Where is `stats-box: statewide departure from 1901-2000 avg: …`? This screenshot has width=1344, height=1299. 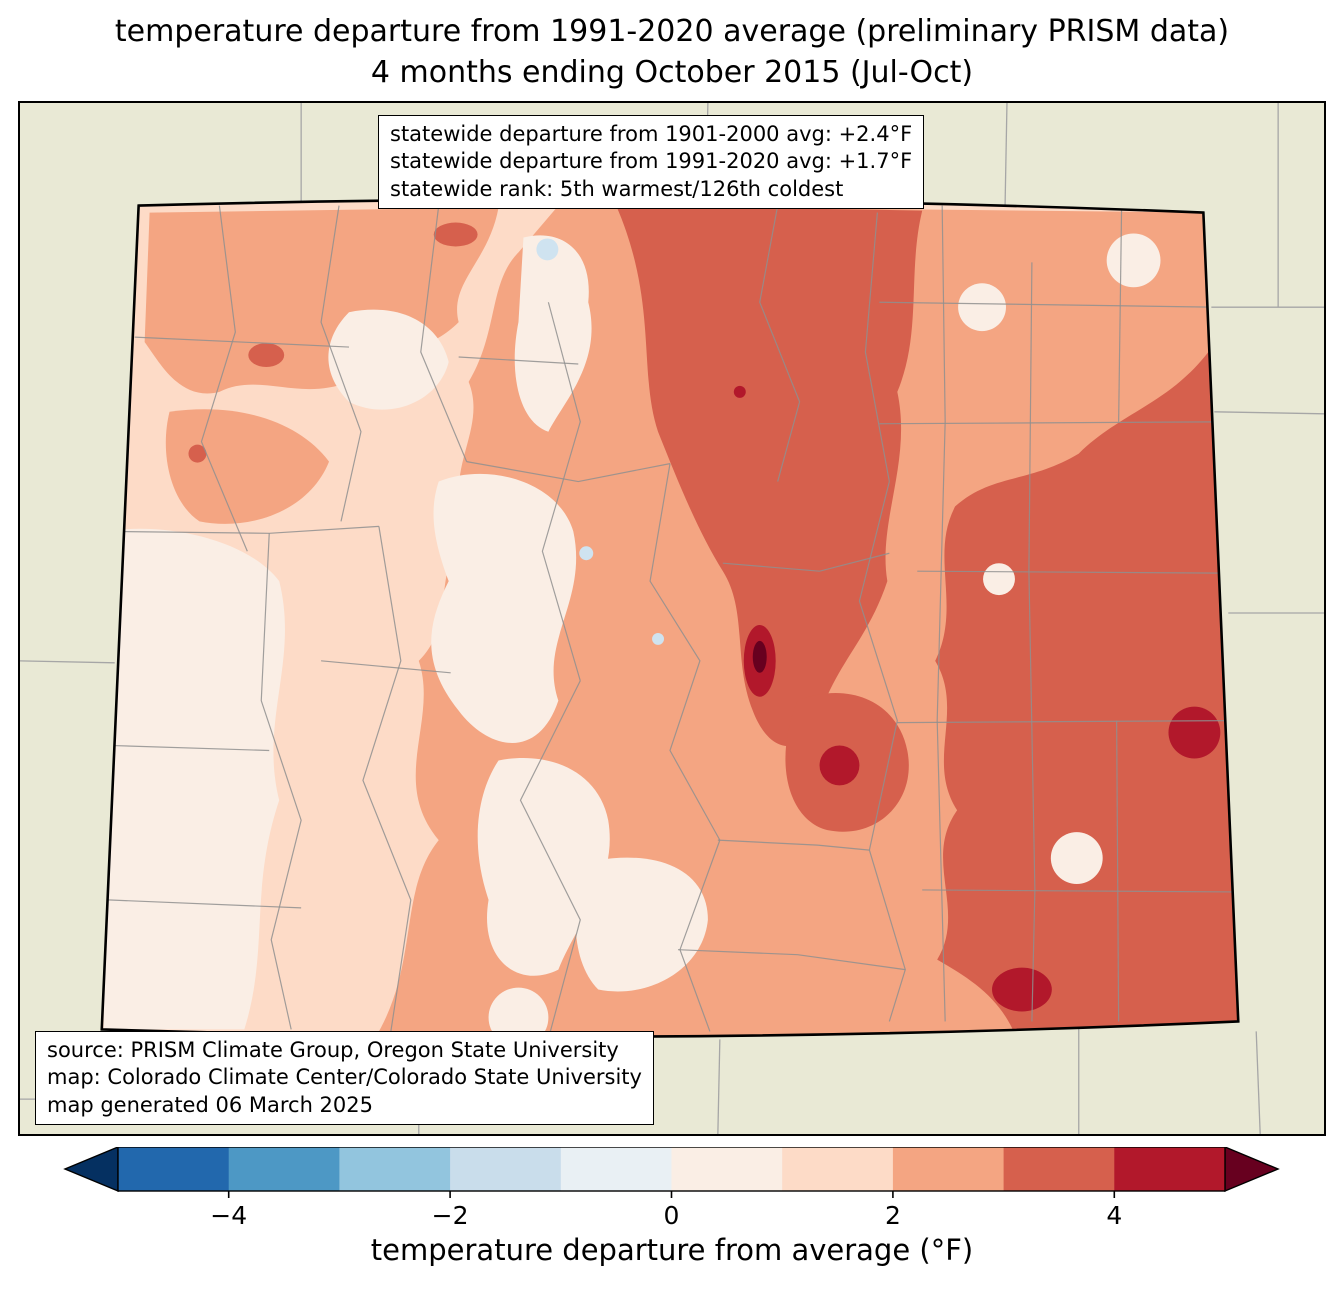
stats-box: statewide departure from 1901-2000 avg: … is located at coordinates (651, 162).